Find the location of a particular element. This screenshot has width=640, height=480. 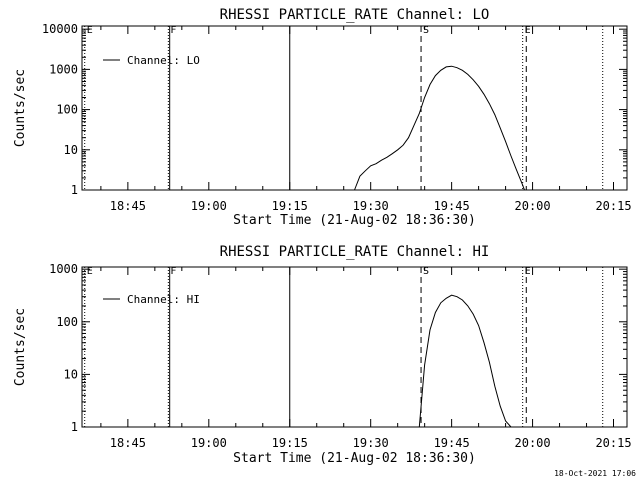

y-tick-label: 10000 is located at coordinates (60, 29).